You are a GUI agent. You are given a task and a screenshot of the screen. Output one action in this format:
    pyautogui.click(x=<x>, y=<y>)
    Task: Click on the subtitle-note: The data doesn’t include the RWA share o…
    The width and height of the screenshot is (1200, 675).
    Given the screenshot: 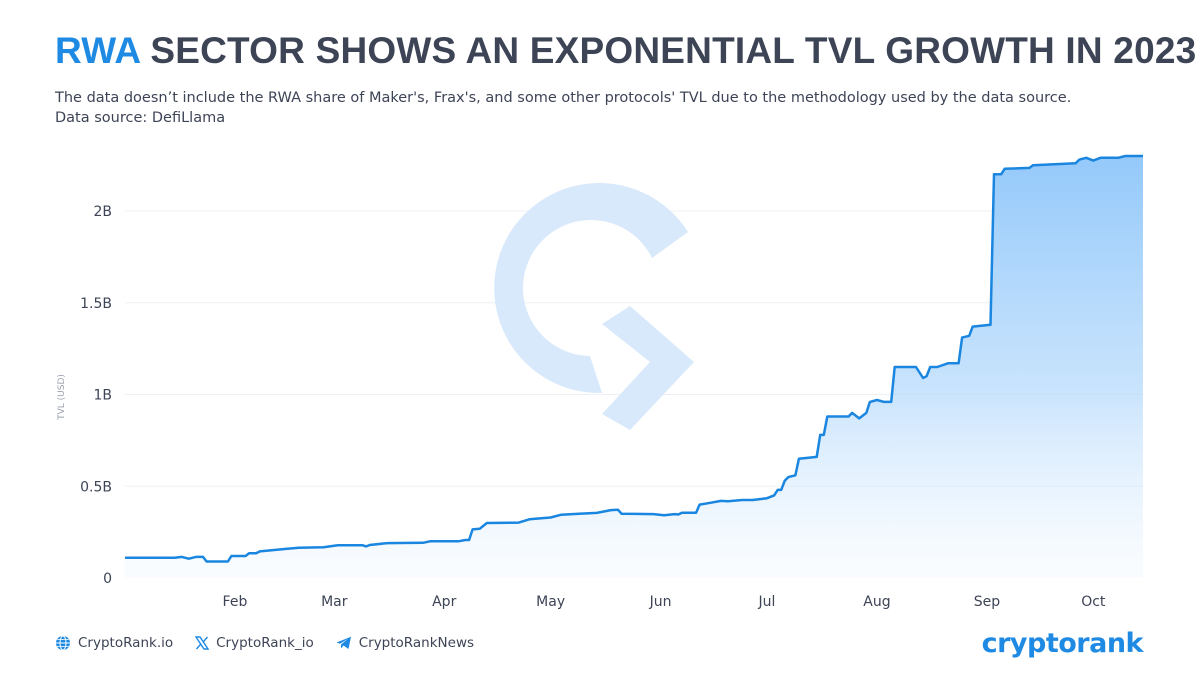 What is the action you would take?
    pyautogui.click(x=563, y=98)
    